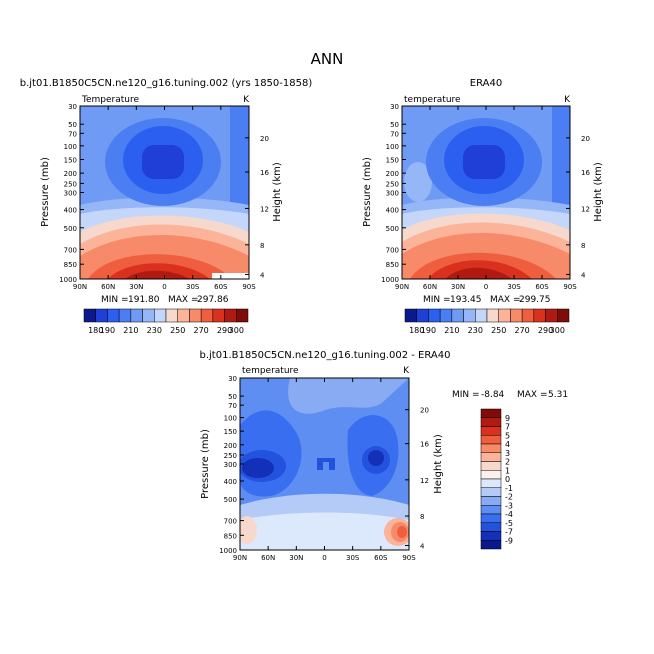 The width and height of the screenshot is (654, 654). What do you see at coordinates (72, 125) in the screenshot?
I see `y-tick-label: 50` at bounding box center [72, 125].